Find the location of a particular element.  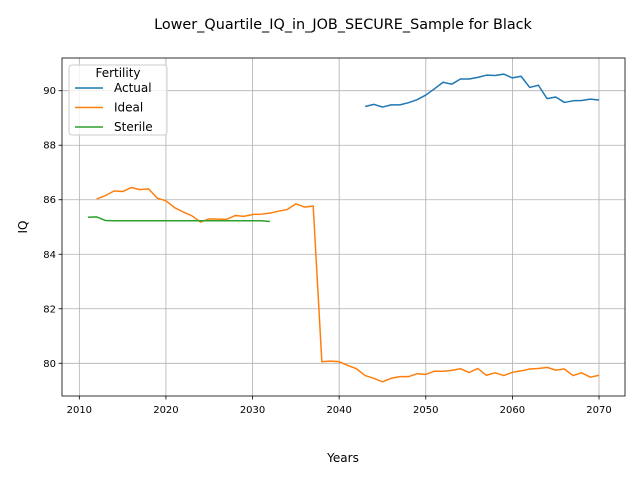

x-tick-label: 2020 is located at coordinates (165, 410).